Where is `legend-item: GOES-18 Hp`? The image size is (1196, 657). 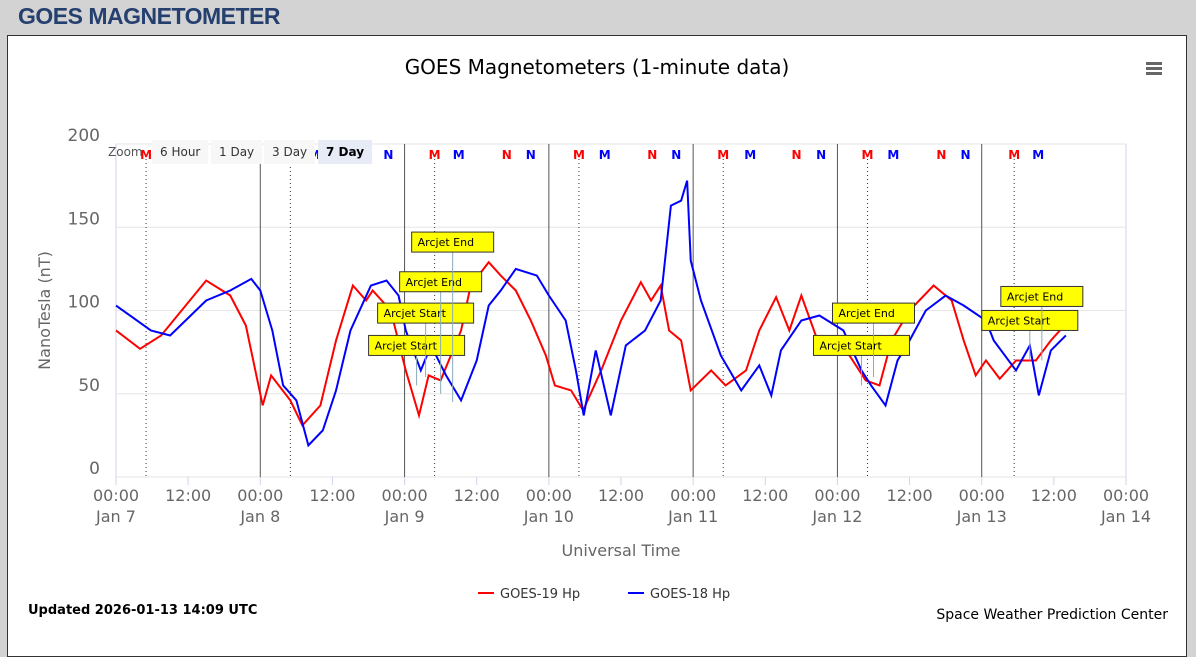
legend-item: GOES-18 Hp is located at coordinates (690, 594).